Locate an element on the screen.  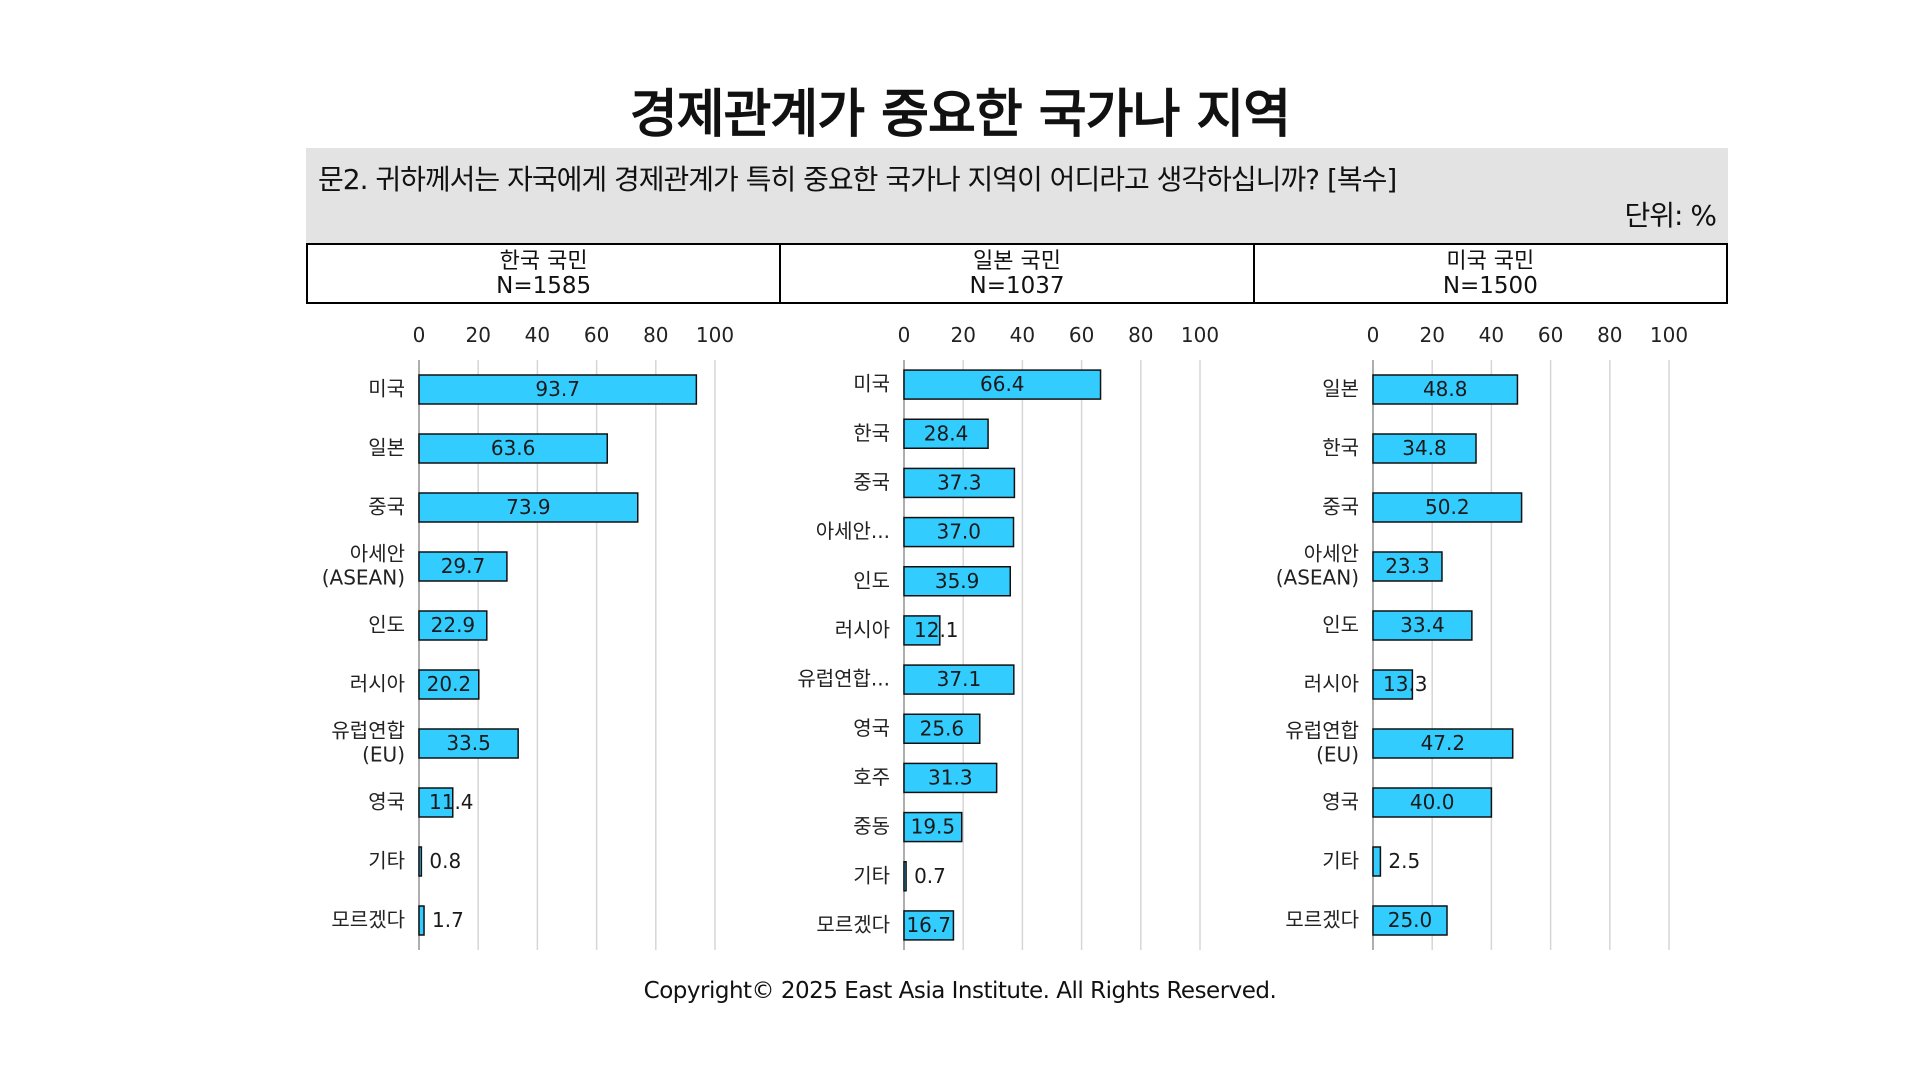
category-label: 호주 is located at coordinates (871, 776).